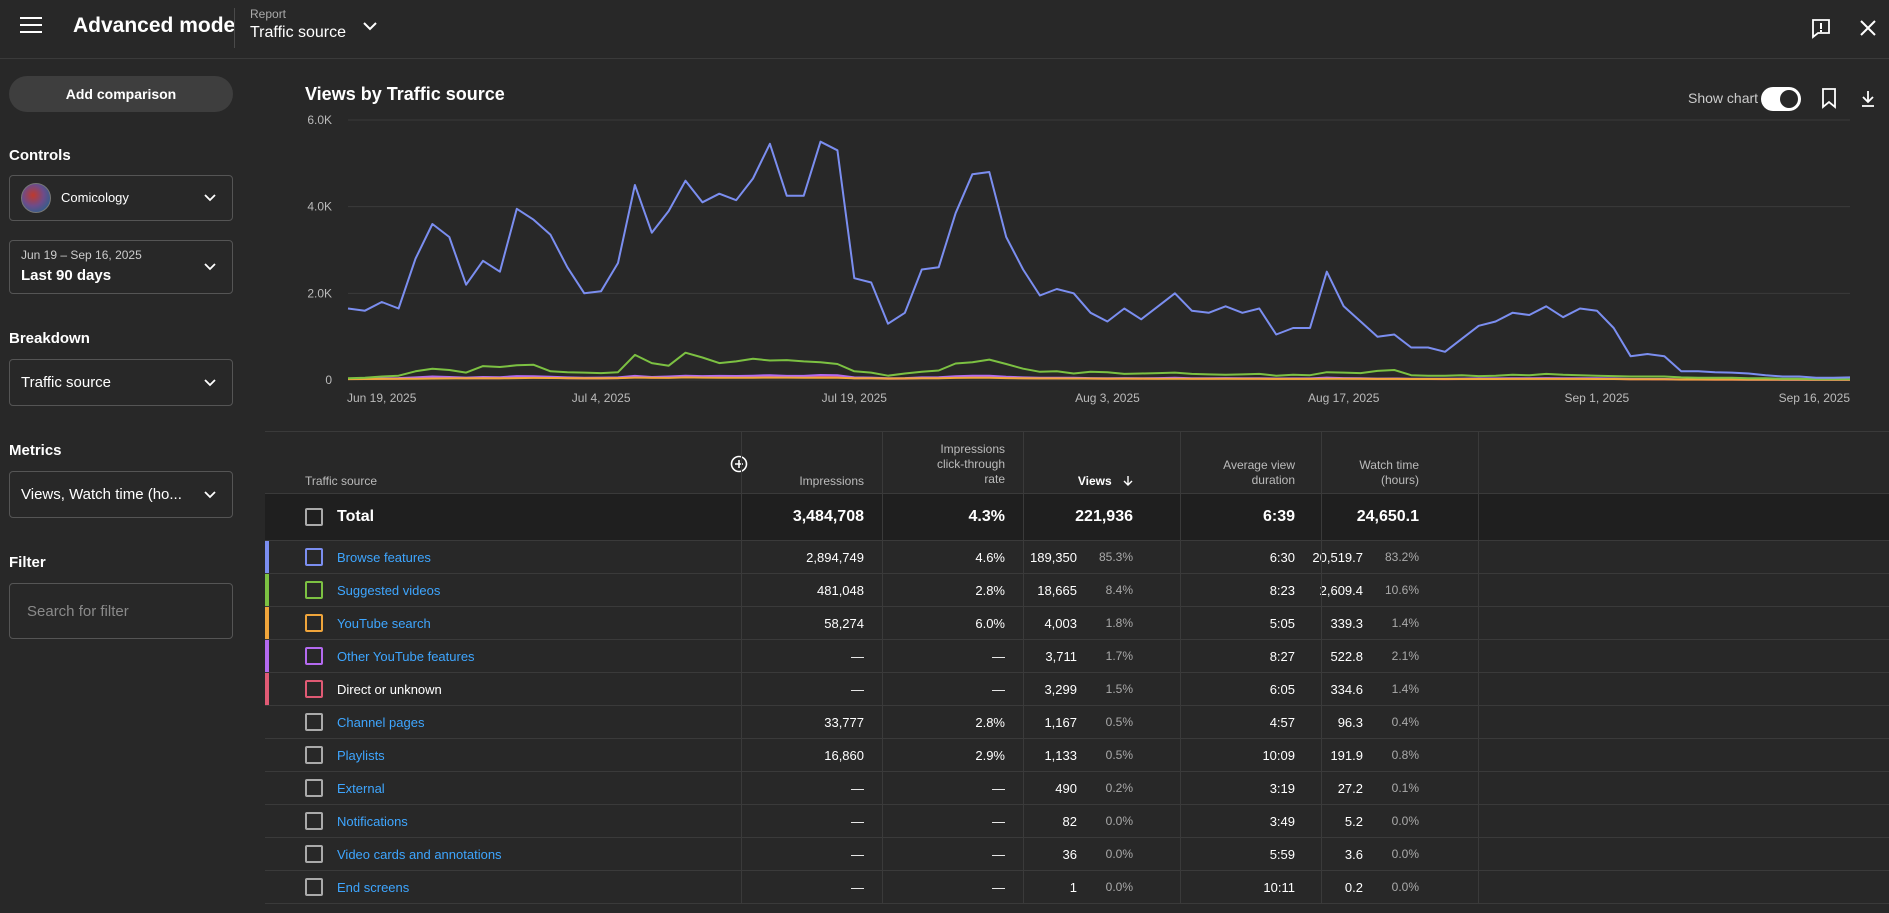  Describe the element at coordinates (1387, 516) in the screenshot. I see `total-watch-time: 24,650.1` at that location.